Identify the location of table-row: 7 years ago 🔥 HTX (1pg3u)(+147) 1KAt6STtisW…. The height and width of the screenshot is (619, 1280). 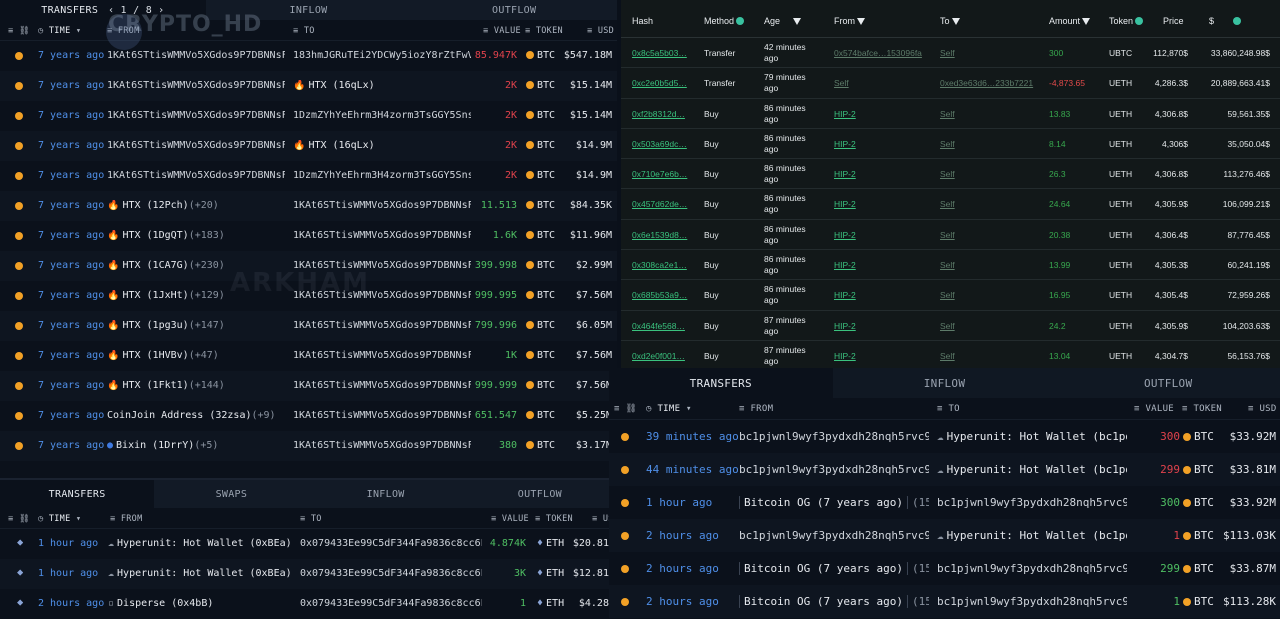
(308, 326).